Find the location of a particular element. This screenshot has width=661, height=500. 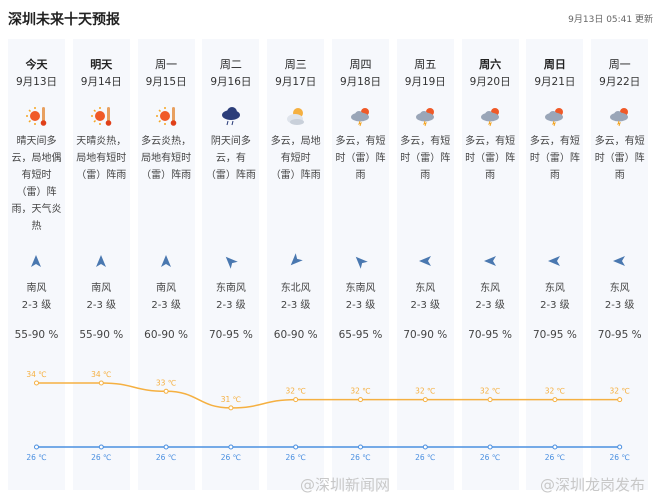

high-temp-line is located at coordinates (328, 395).